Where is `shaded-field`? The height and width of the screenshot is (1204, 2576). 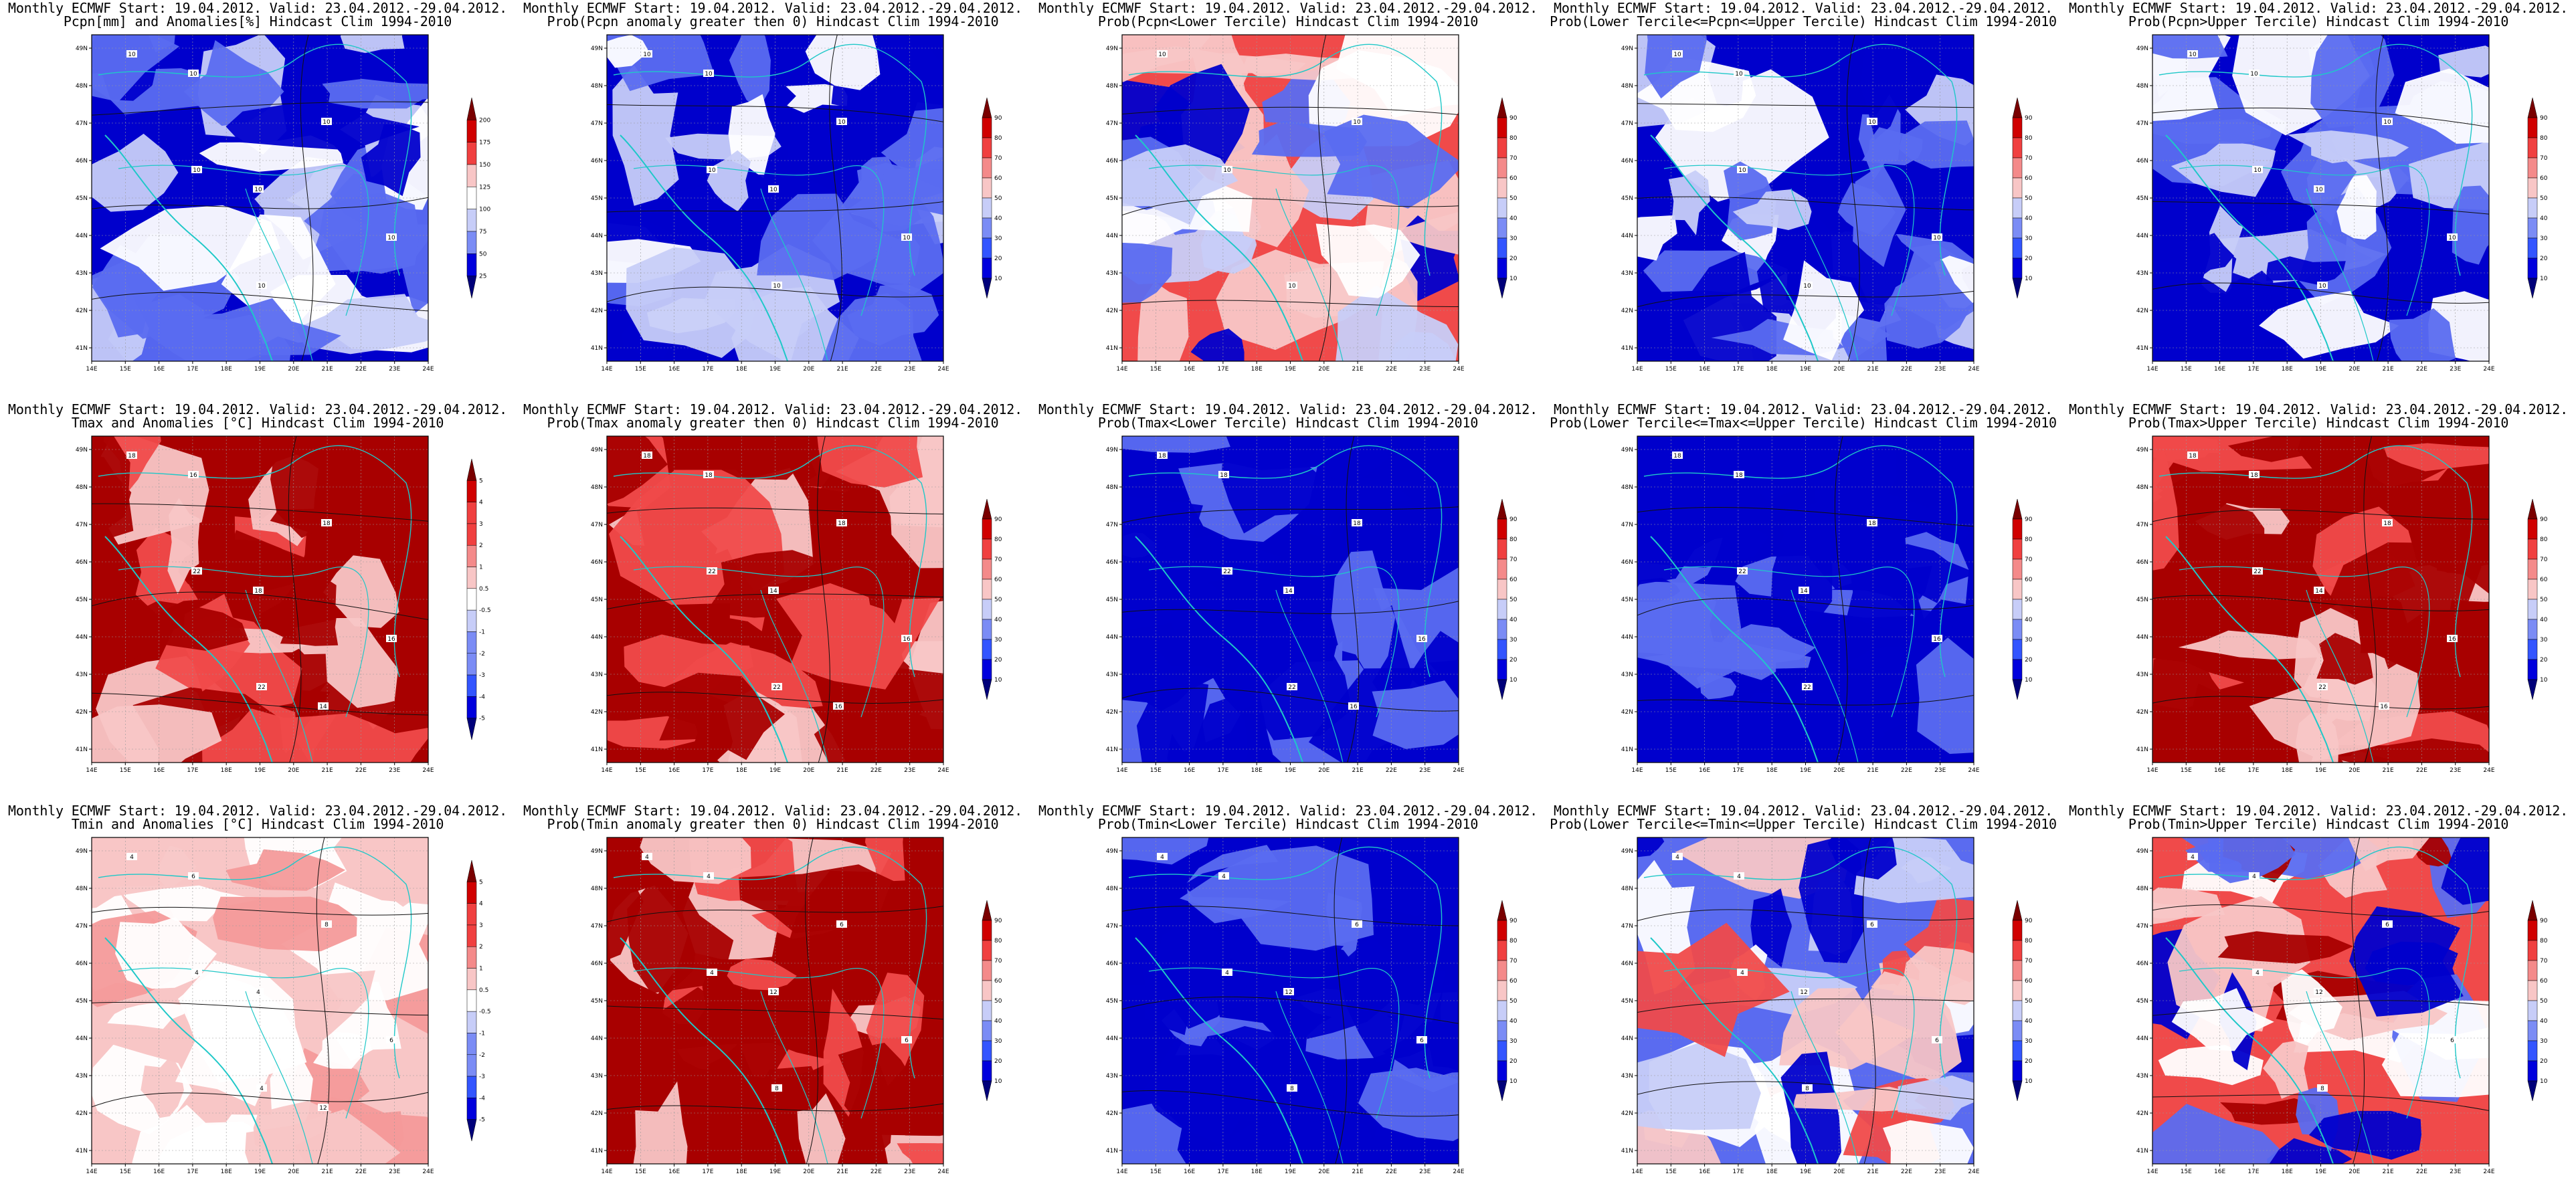
shaded-field is located at coordinates (1290, 198).